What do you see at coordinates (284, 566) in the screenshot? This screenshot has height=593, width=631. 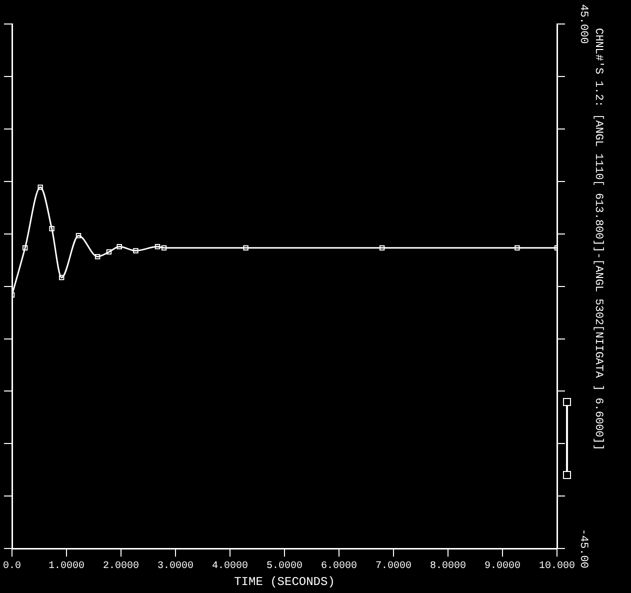 I see `x-tick-label: 5.0000` at bounding box center [284, 566].